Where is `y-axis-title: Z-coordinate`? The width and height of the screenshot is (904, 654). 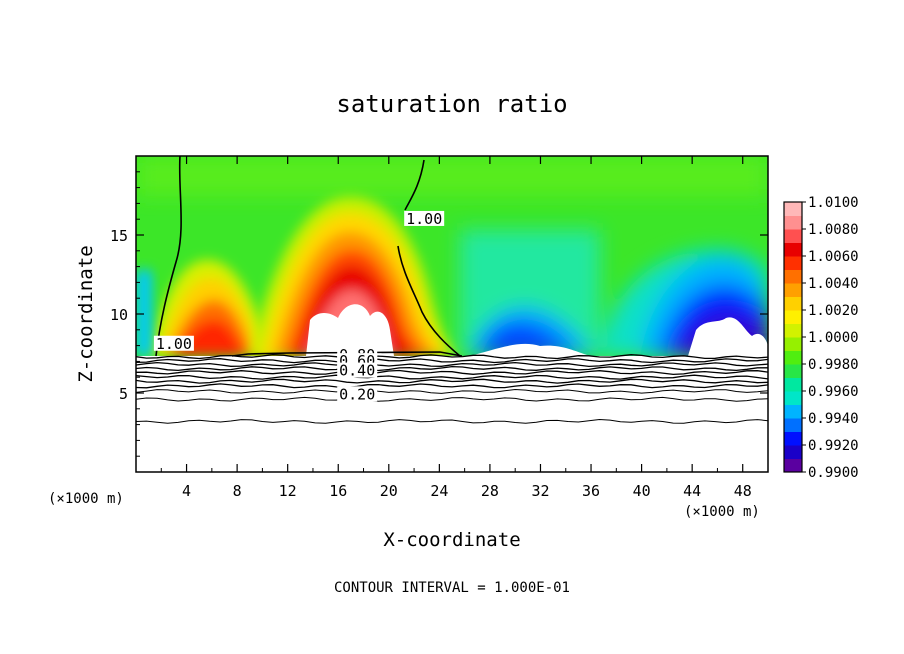
y-axis-title: Z-coordinate is located at coordinates (86, 313).